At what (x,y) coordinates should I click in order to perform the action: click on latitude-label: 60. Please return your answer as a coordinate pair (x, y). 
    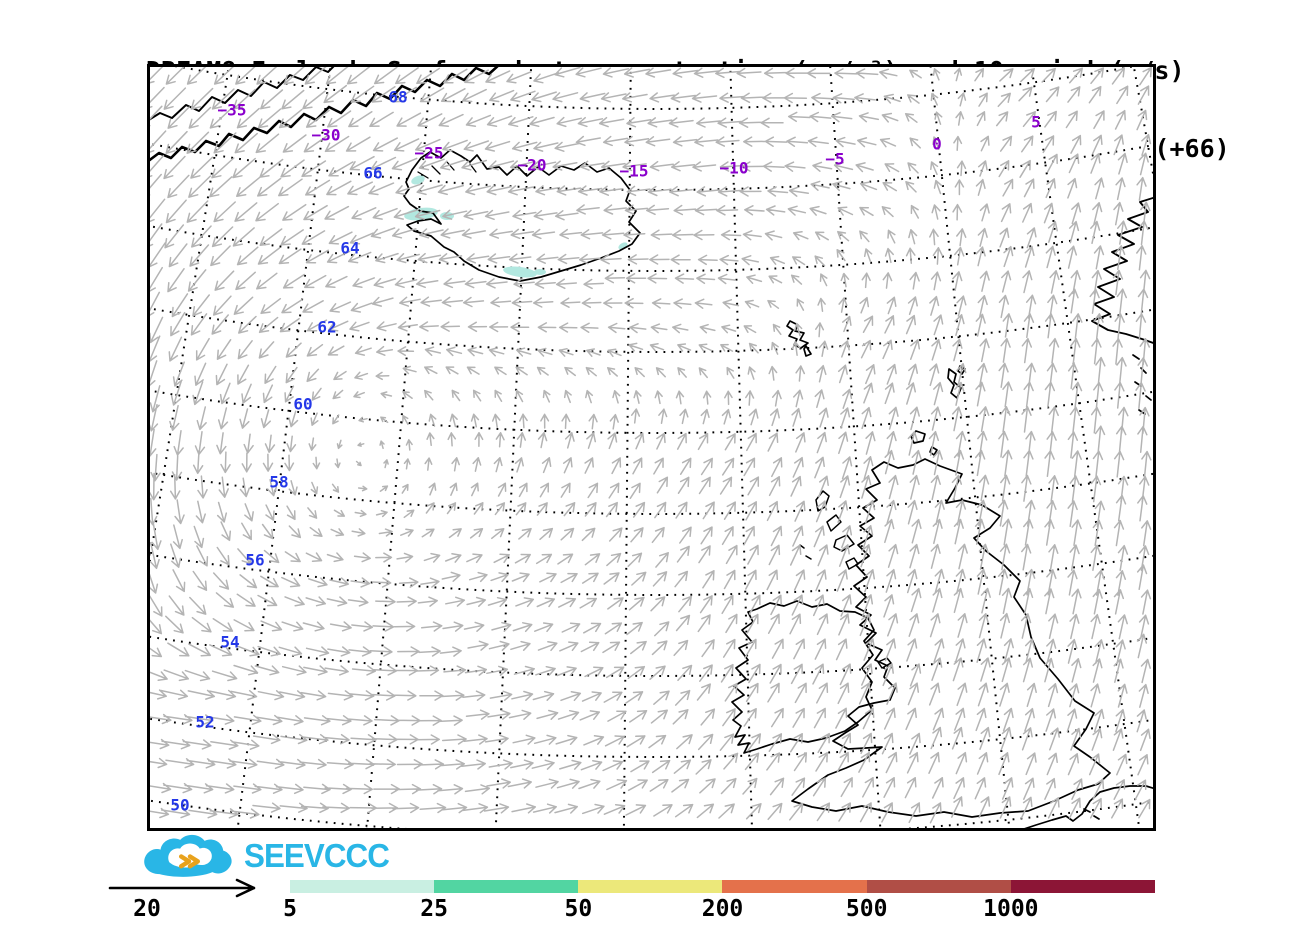
    Looking at the image, I should click on (302, 404).